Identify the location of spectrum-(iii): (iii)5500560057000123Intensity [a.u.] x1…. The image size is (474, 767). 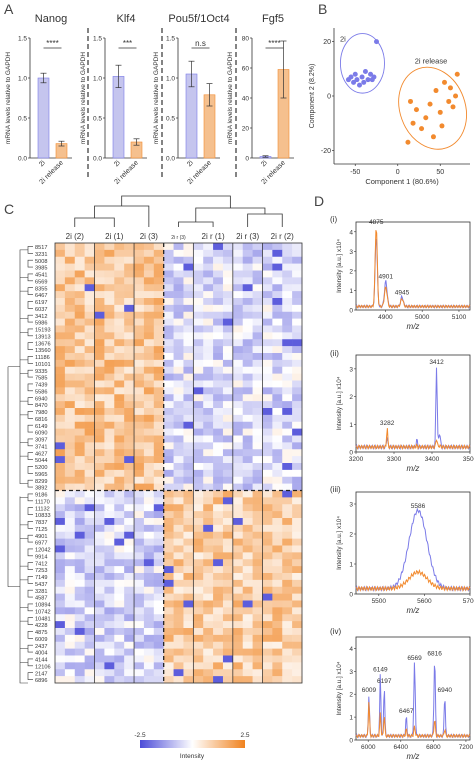
(402, 550).